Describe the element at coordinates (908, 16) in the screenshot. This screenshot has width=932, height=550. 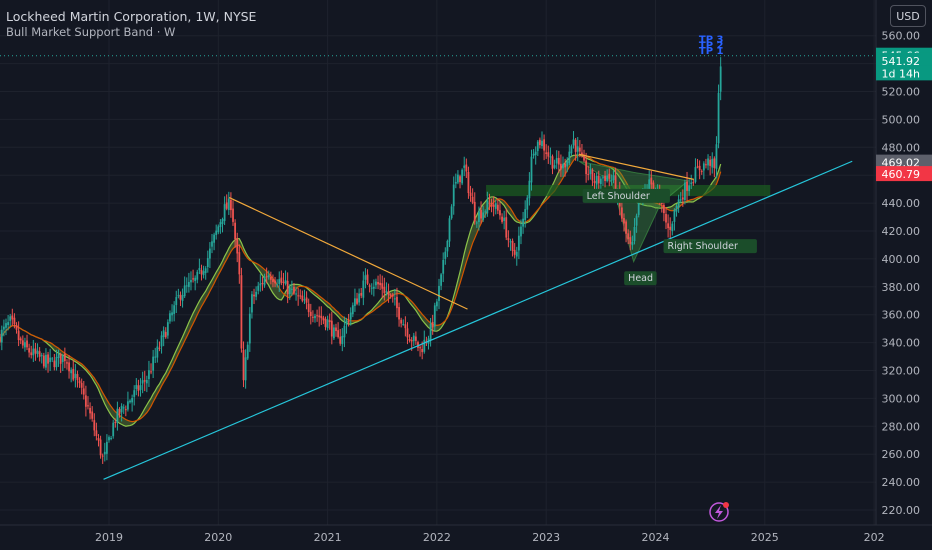
I see `currency-button: USD` at that location.